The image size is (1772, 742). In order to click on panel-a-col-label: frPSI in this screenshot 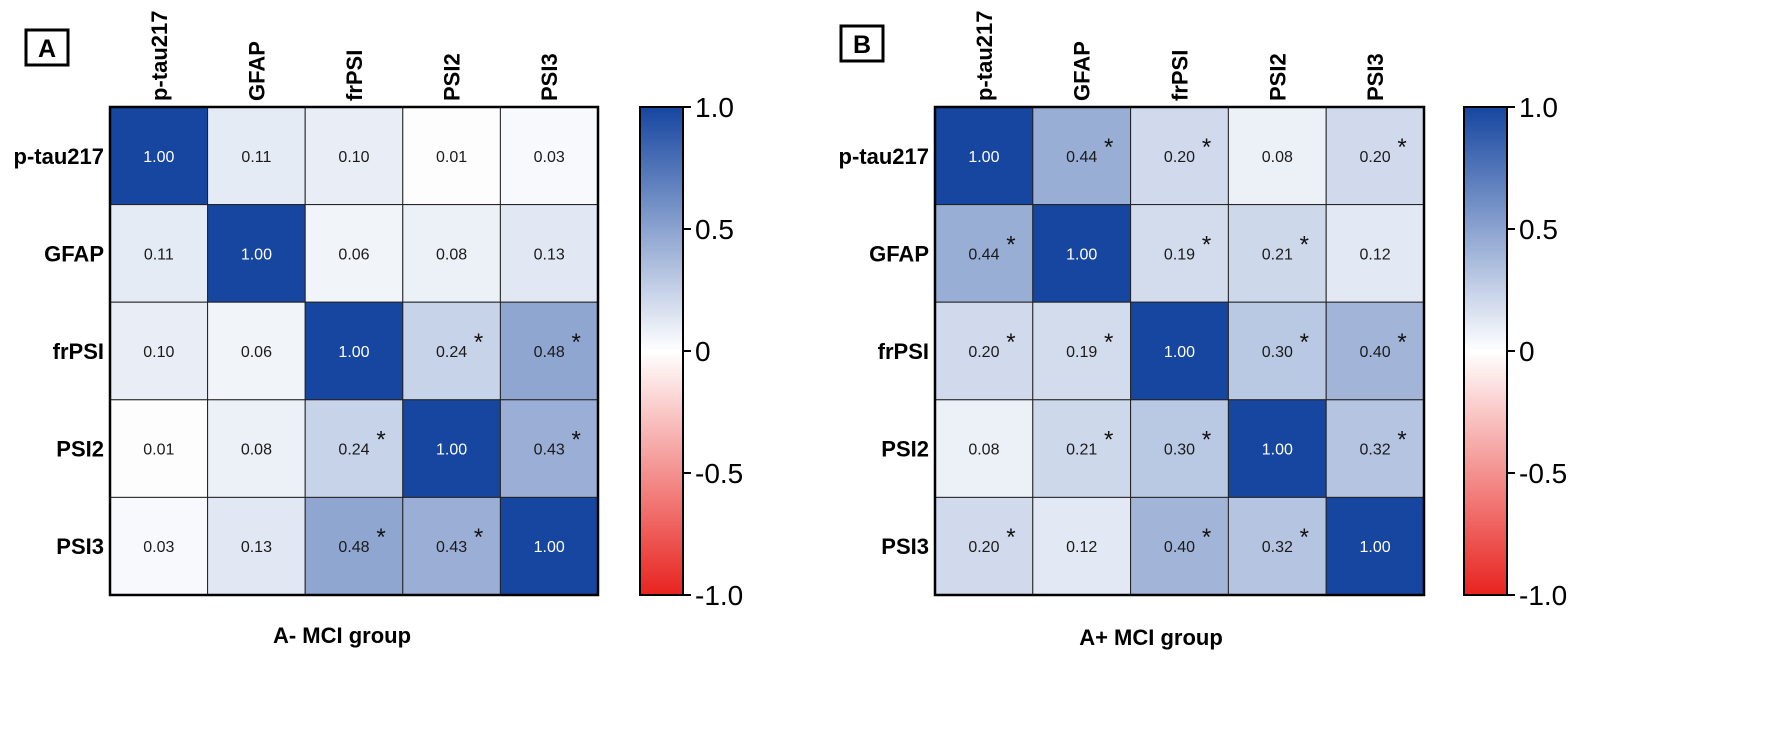, I will do `click(354, 75)`.